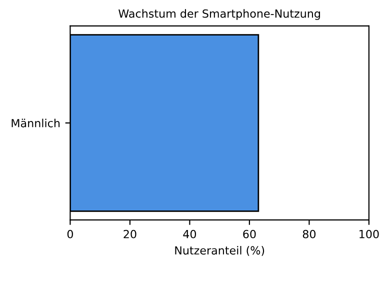 The width and height of the screenshot is (390, 282). Describe the element at coordinates (36, 123) in the screenshot. I see `y-tick-label: Männlich` at that location.